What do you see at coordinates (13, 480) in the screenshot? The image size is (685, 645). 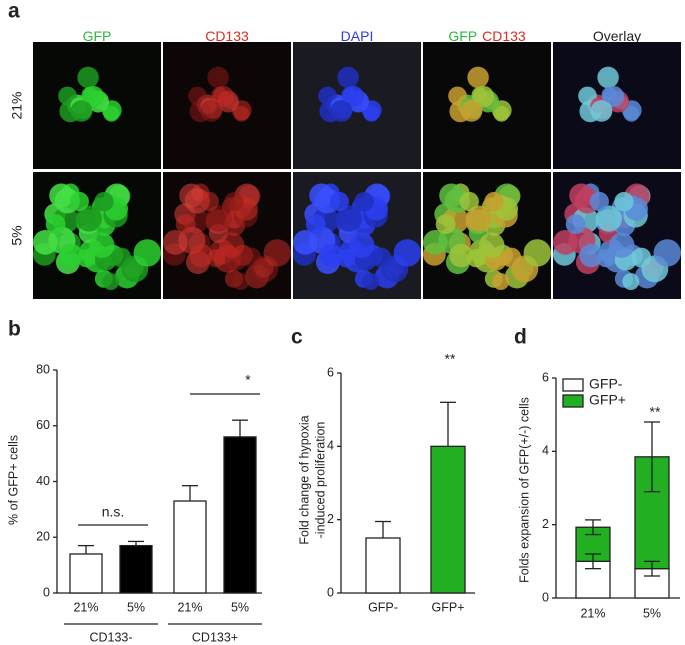 I see `y-axis-label: % of GFP+ cells` at bounding box center [13, 480].